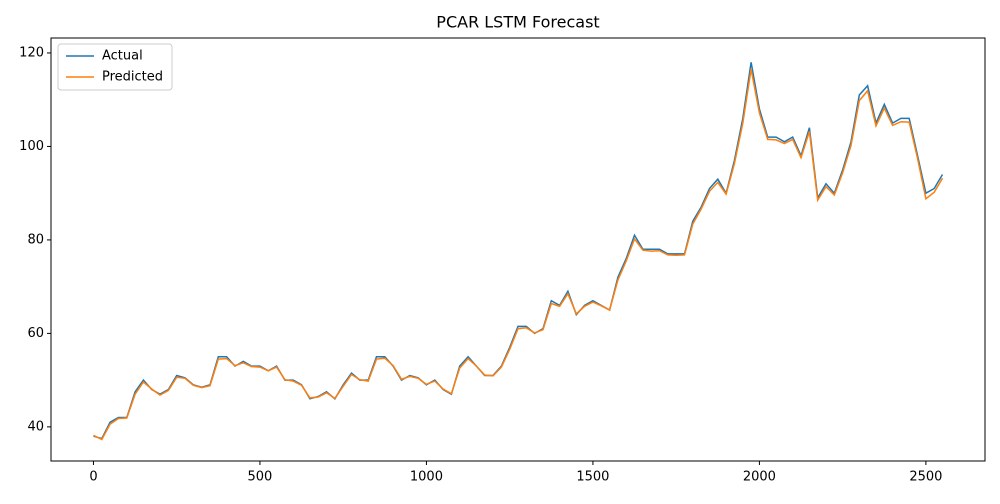 The width and height of the screenshot is (1000, 504). What do you see at coordinates (93, 477) in the screenshot?
I see `x-tick-label: 0` at bounding box center [93, 477].